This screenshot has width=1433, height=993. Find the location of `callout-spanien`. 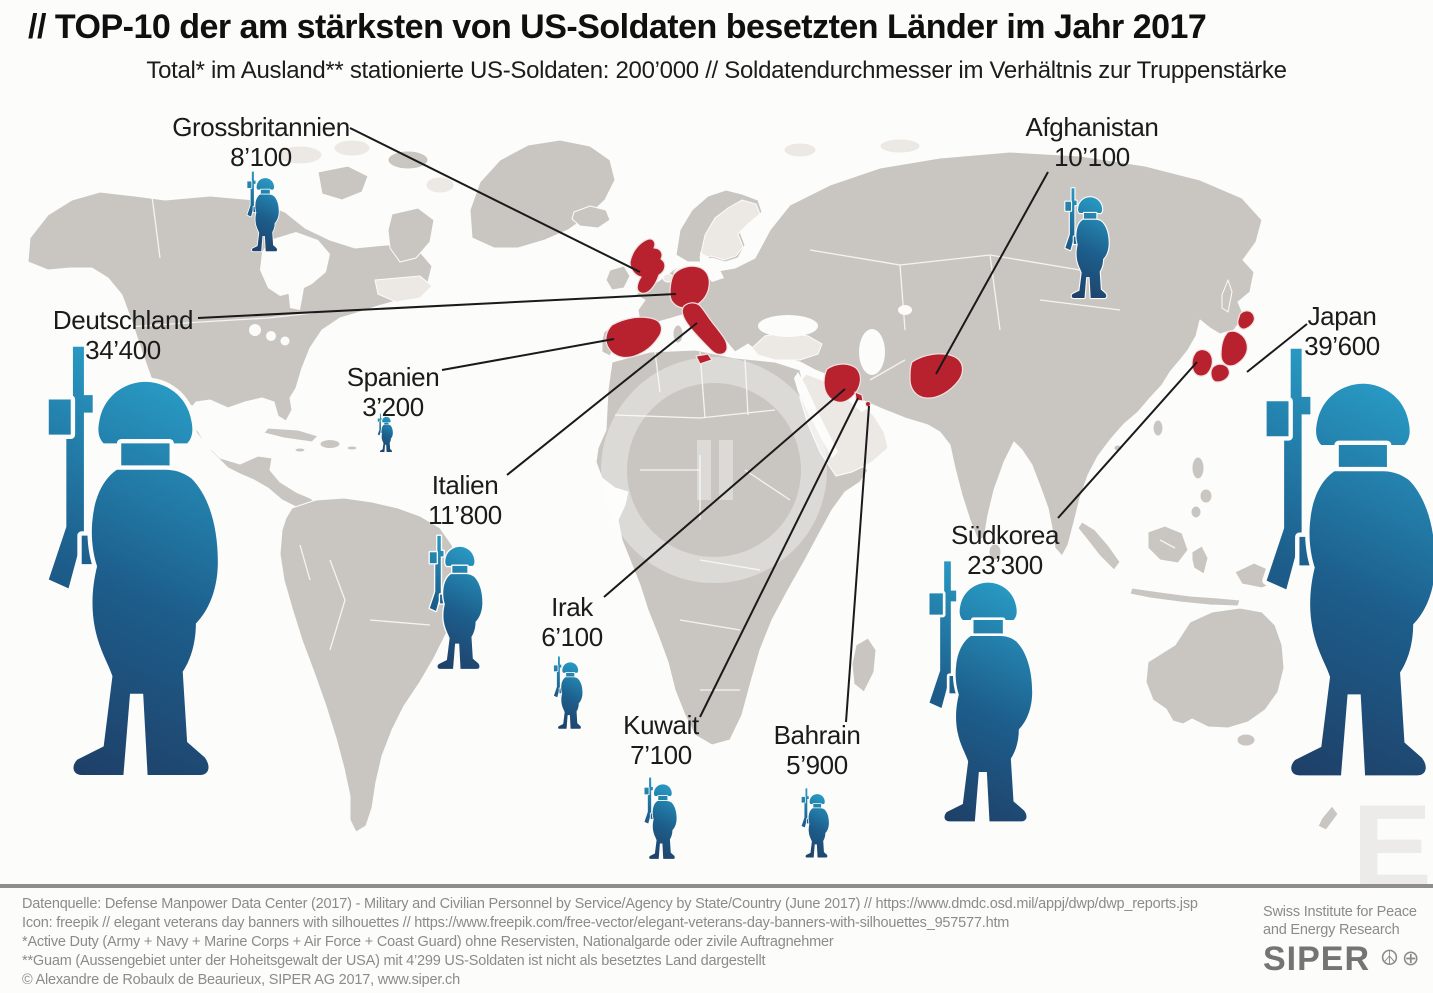

callout-spanien is located at coordinates (528, 354).